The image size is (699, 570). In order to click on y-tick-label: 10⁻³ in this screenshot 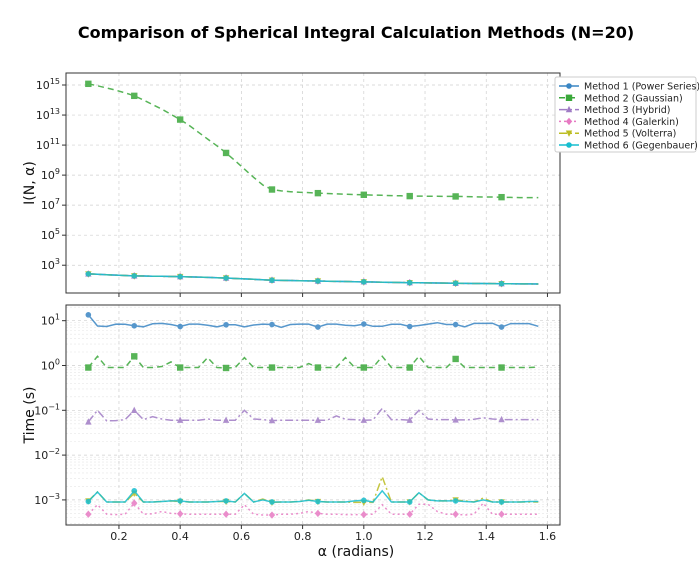, I will do `click(47, 499)`.